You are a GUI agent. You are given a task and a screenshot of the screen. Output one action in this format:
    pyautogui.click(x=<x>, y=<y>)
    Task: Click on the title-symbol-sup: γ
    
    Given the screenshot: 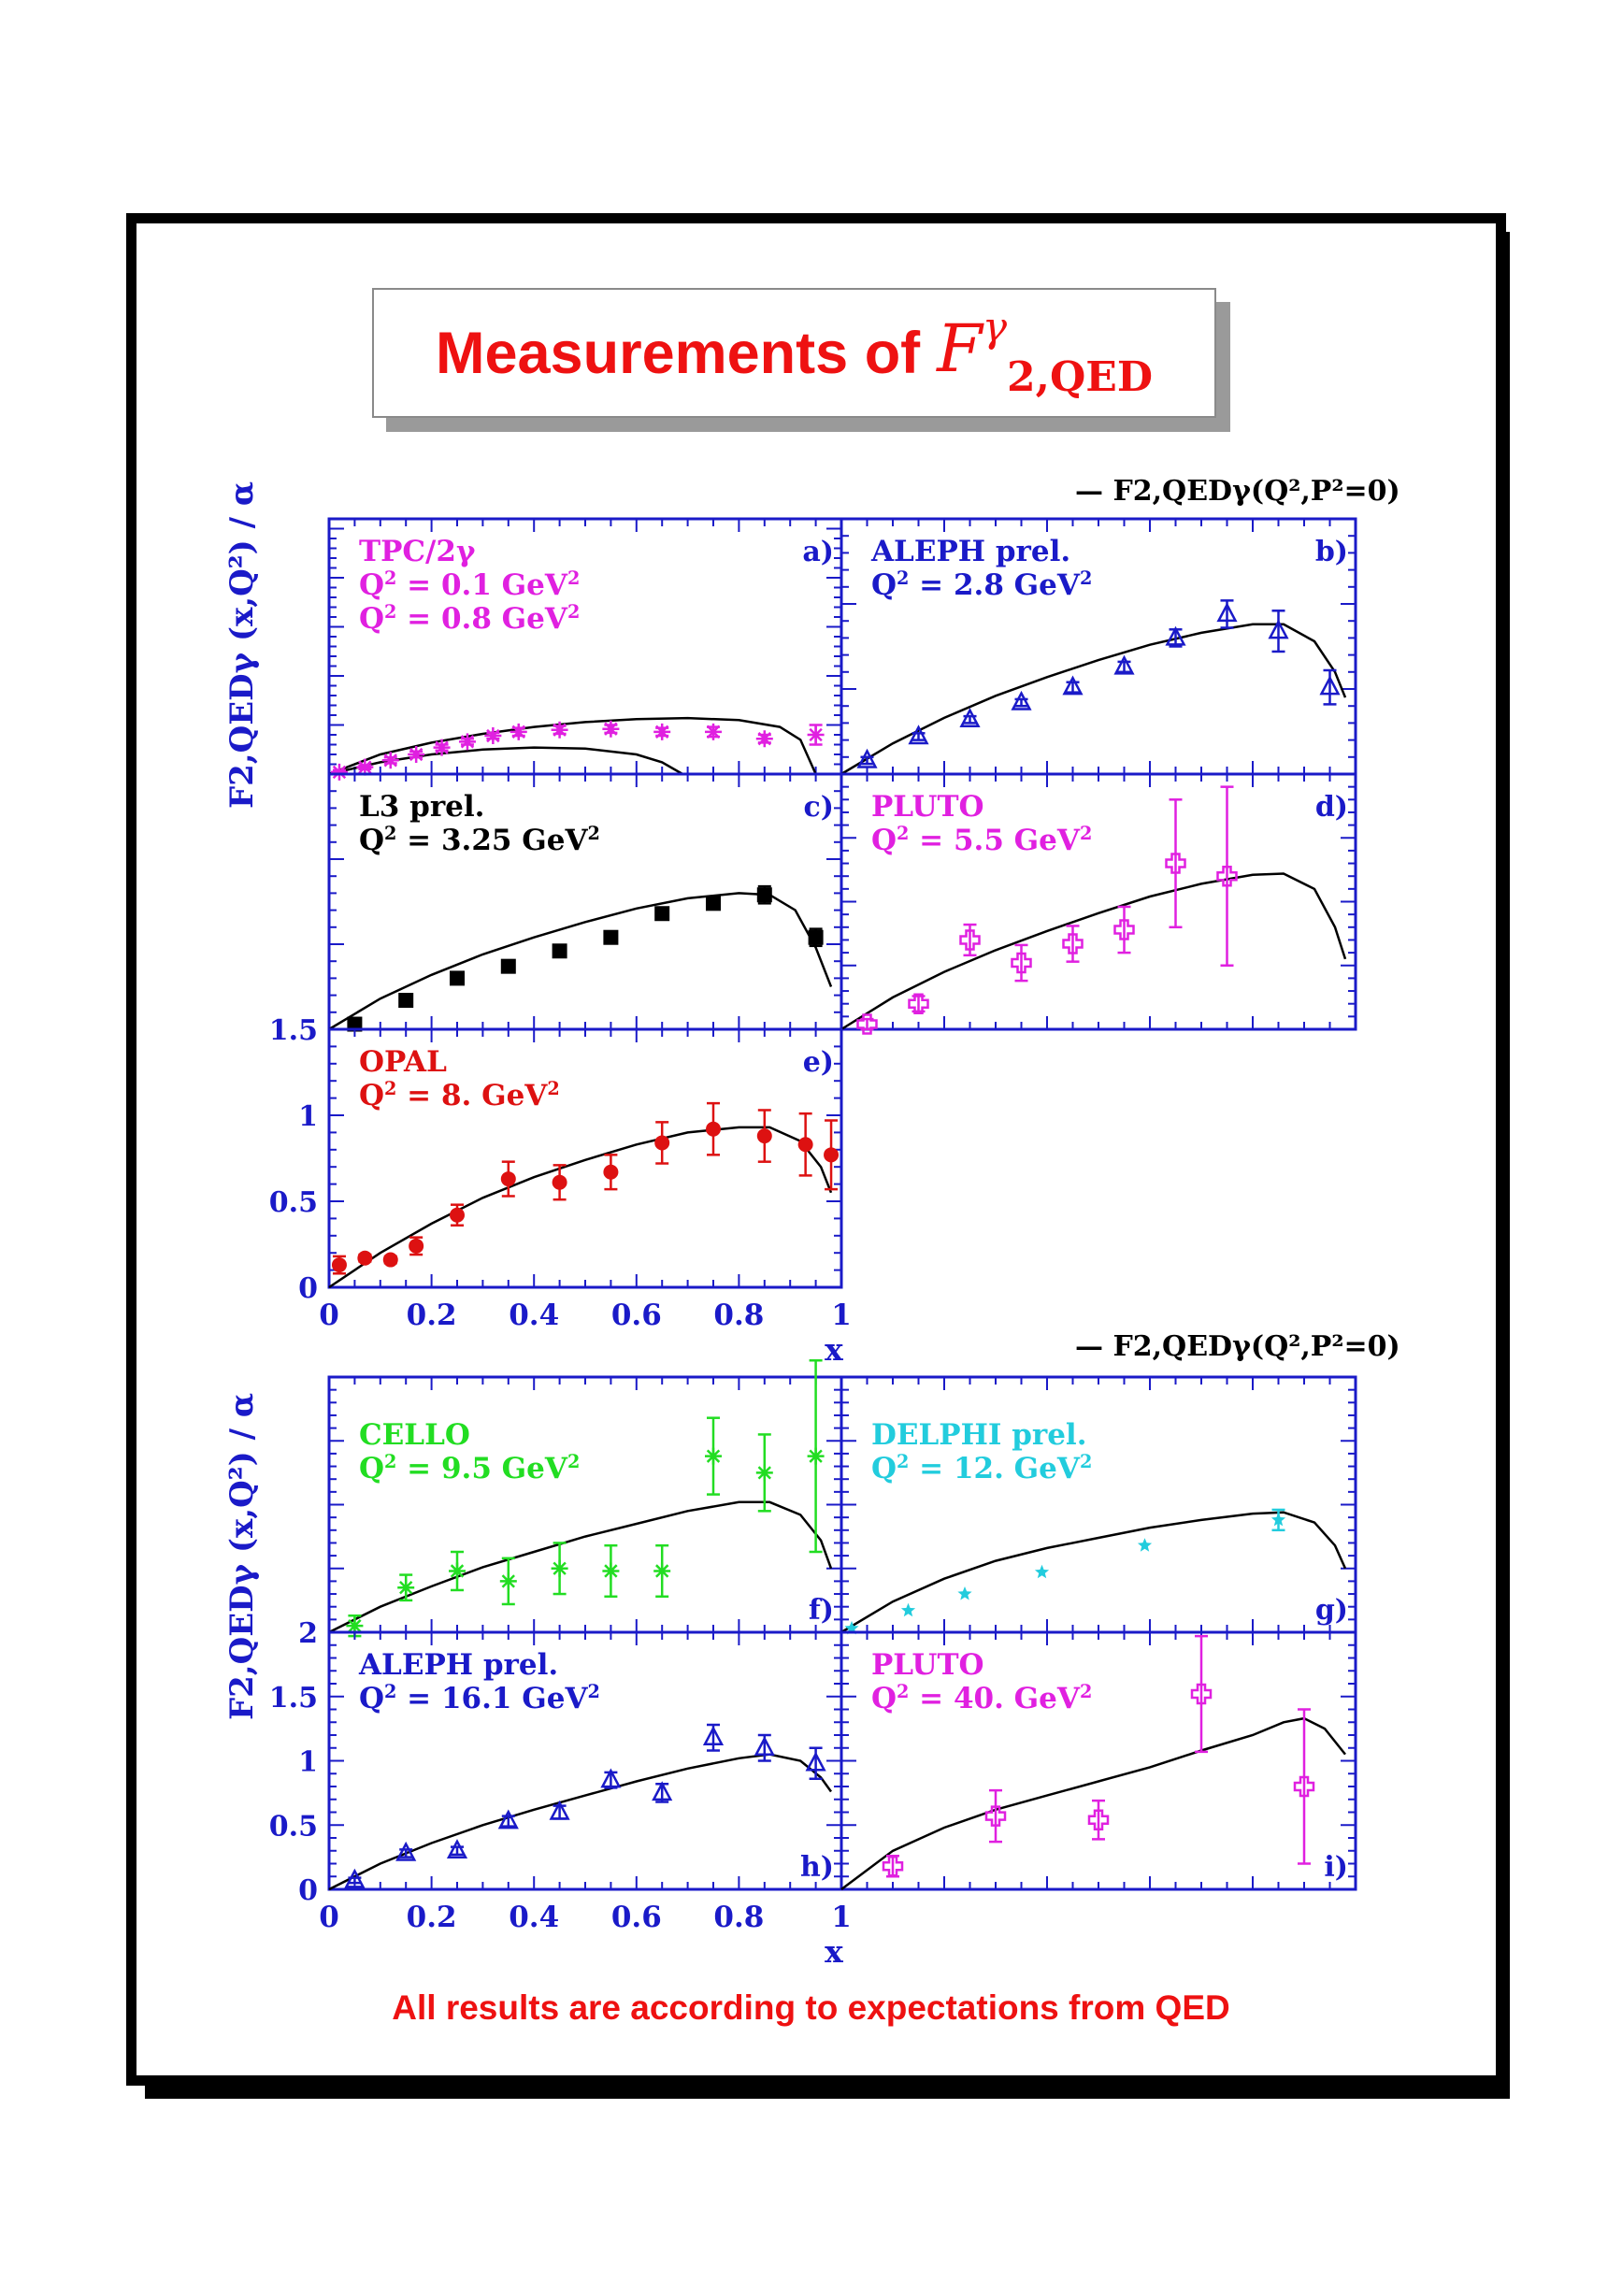 What is the action you would take?
    pyautogui.click(x=995, y=327)
    